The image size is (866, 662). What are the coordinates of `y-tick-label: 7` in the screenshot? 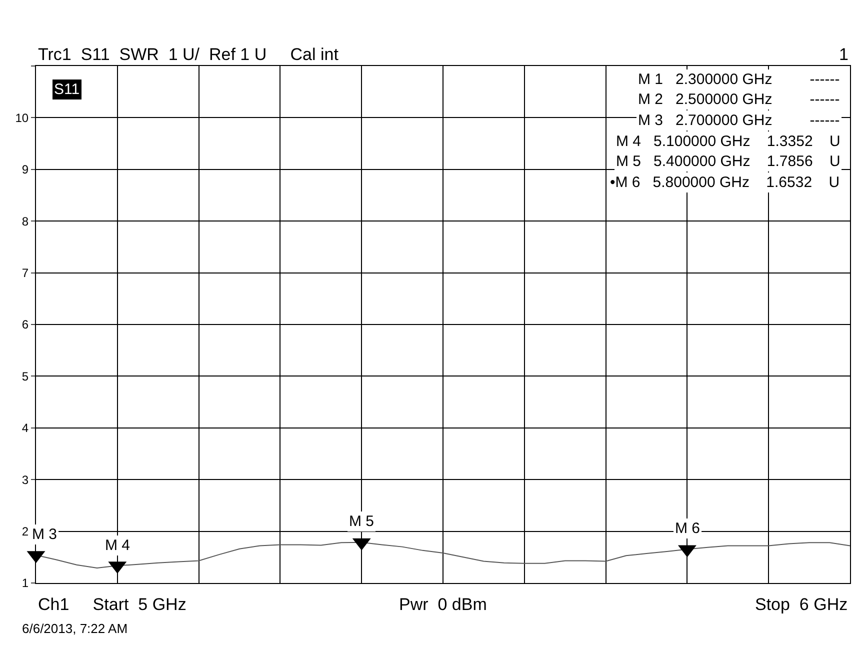 It's located at (25, 273).